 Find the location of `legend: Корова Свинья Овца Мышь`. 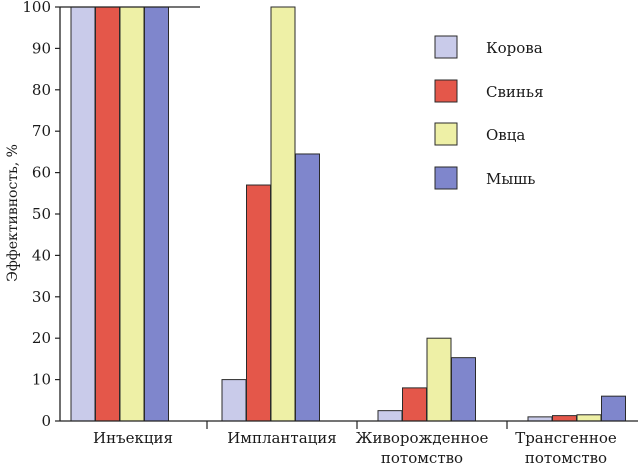

legend: Корова Свинья Овца Мышь is located at coordinates (489, 112).